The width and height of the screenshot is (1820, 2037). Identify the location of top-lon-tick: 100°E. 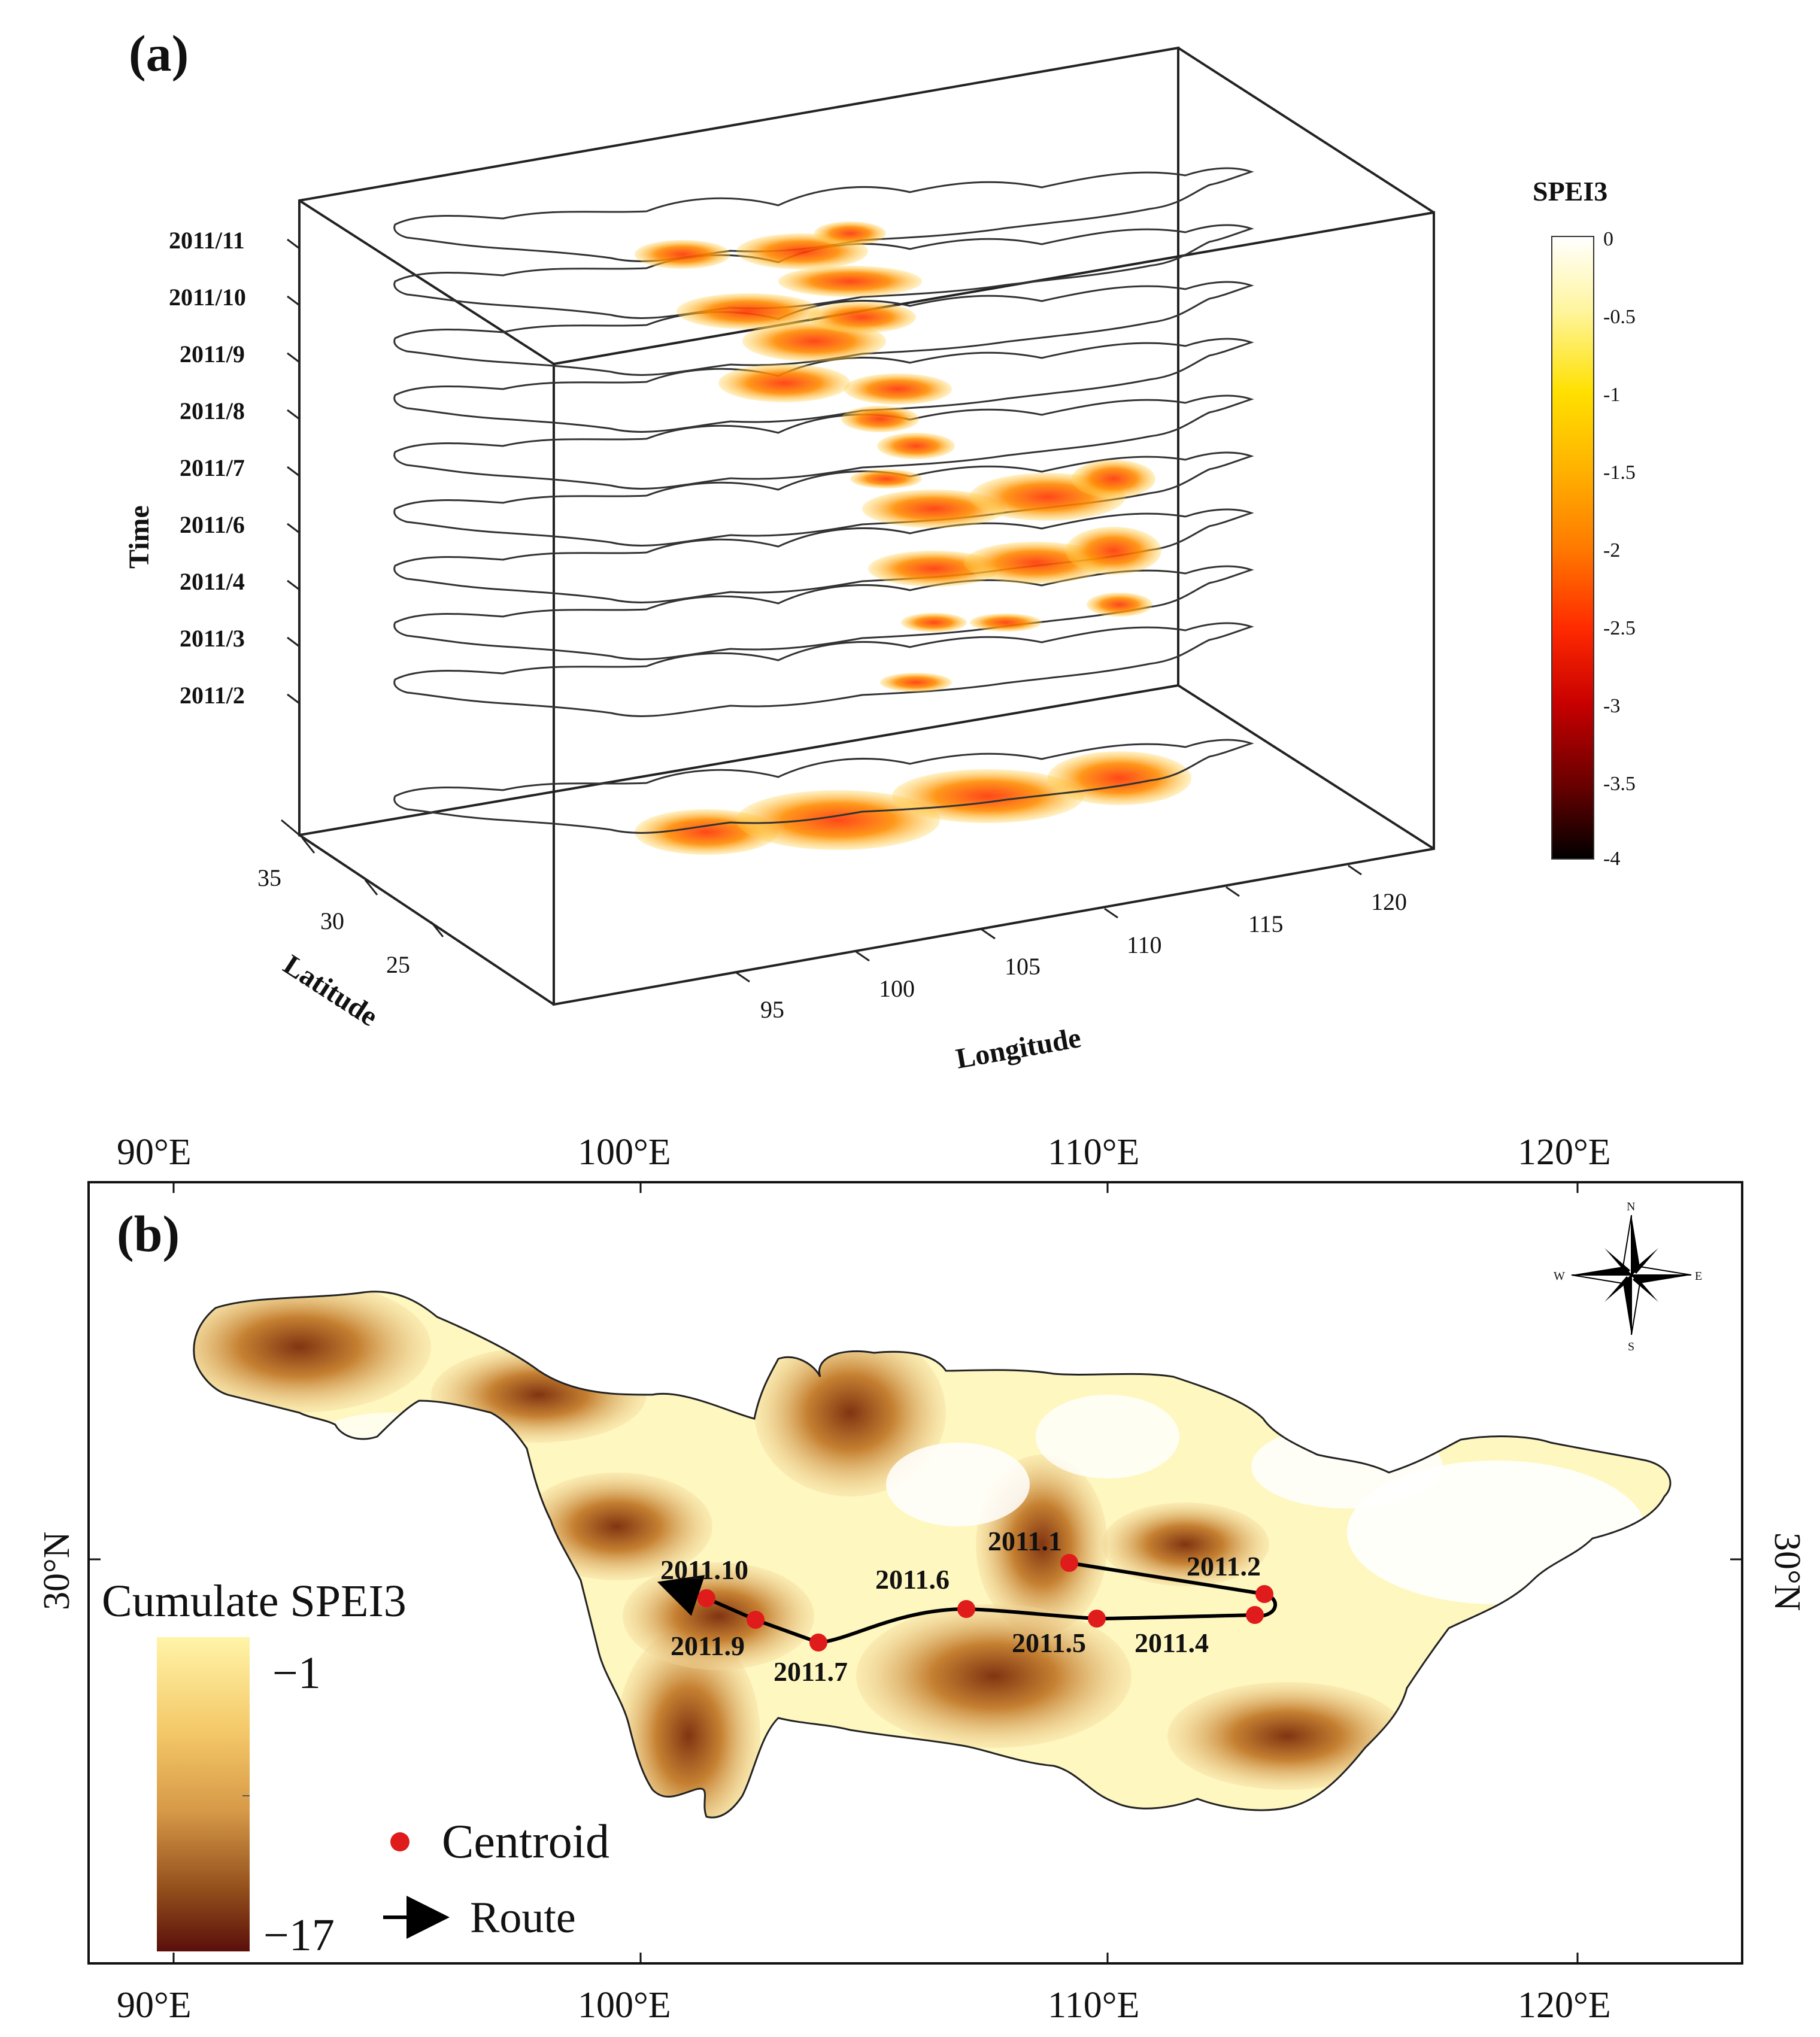
(625, 1152).